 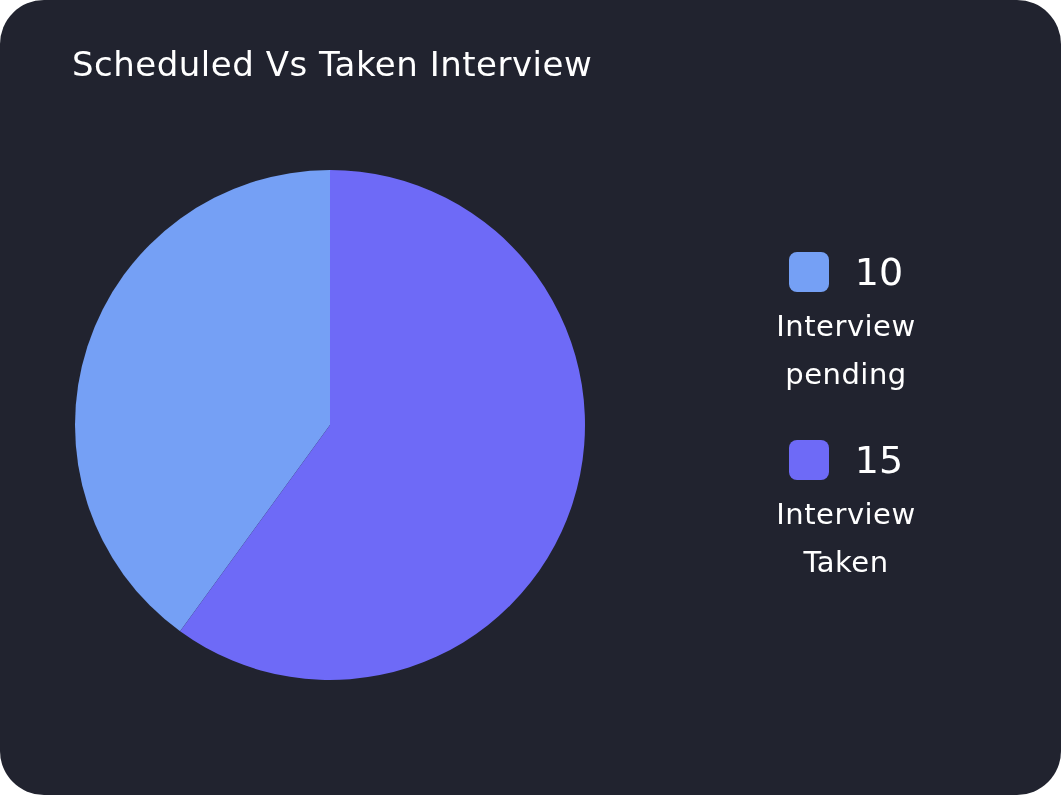 What do you see at coordinates (879, 272) in the screenshot?
I see `data-label: 10` at bounding box center [879, 272].